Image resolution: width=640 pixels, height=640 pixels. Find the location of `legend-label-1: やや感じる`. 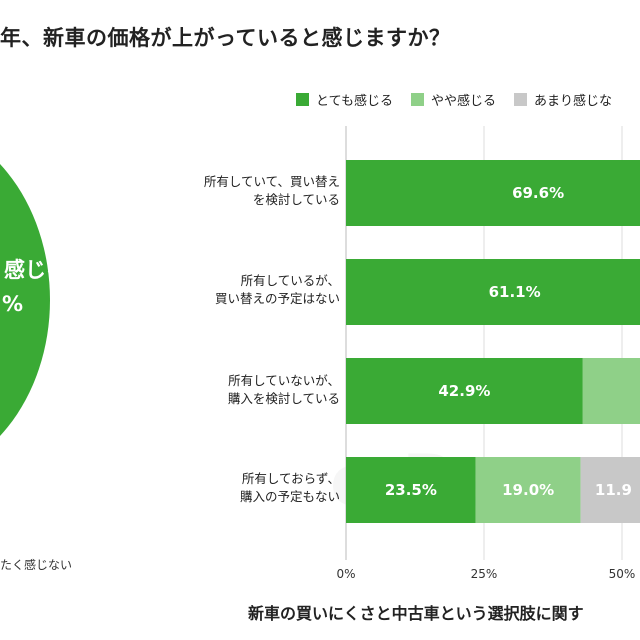

legend-label-1: やや感じる is located at coordinates (463, 101).